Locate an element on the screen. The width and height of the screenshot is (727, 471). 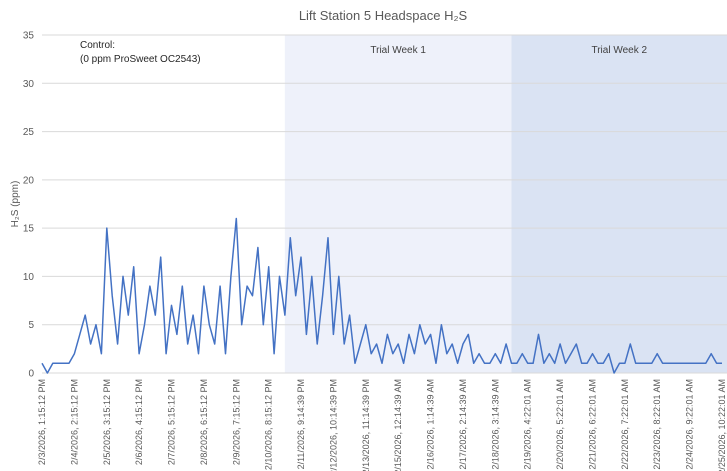
x-tick-label: 2/19/2026, 4:22:01 AM is located at coordinates (528, 424).